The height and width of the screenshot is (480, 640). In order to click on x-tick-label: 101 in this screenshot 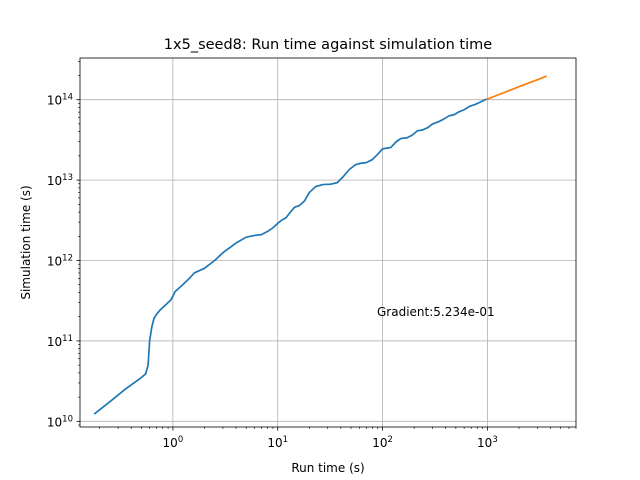, I will do `click(277, 442)`.